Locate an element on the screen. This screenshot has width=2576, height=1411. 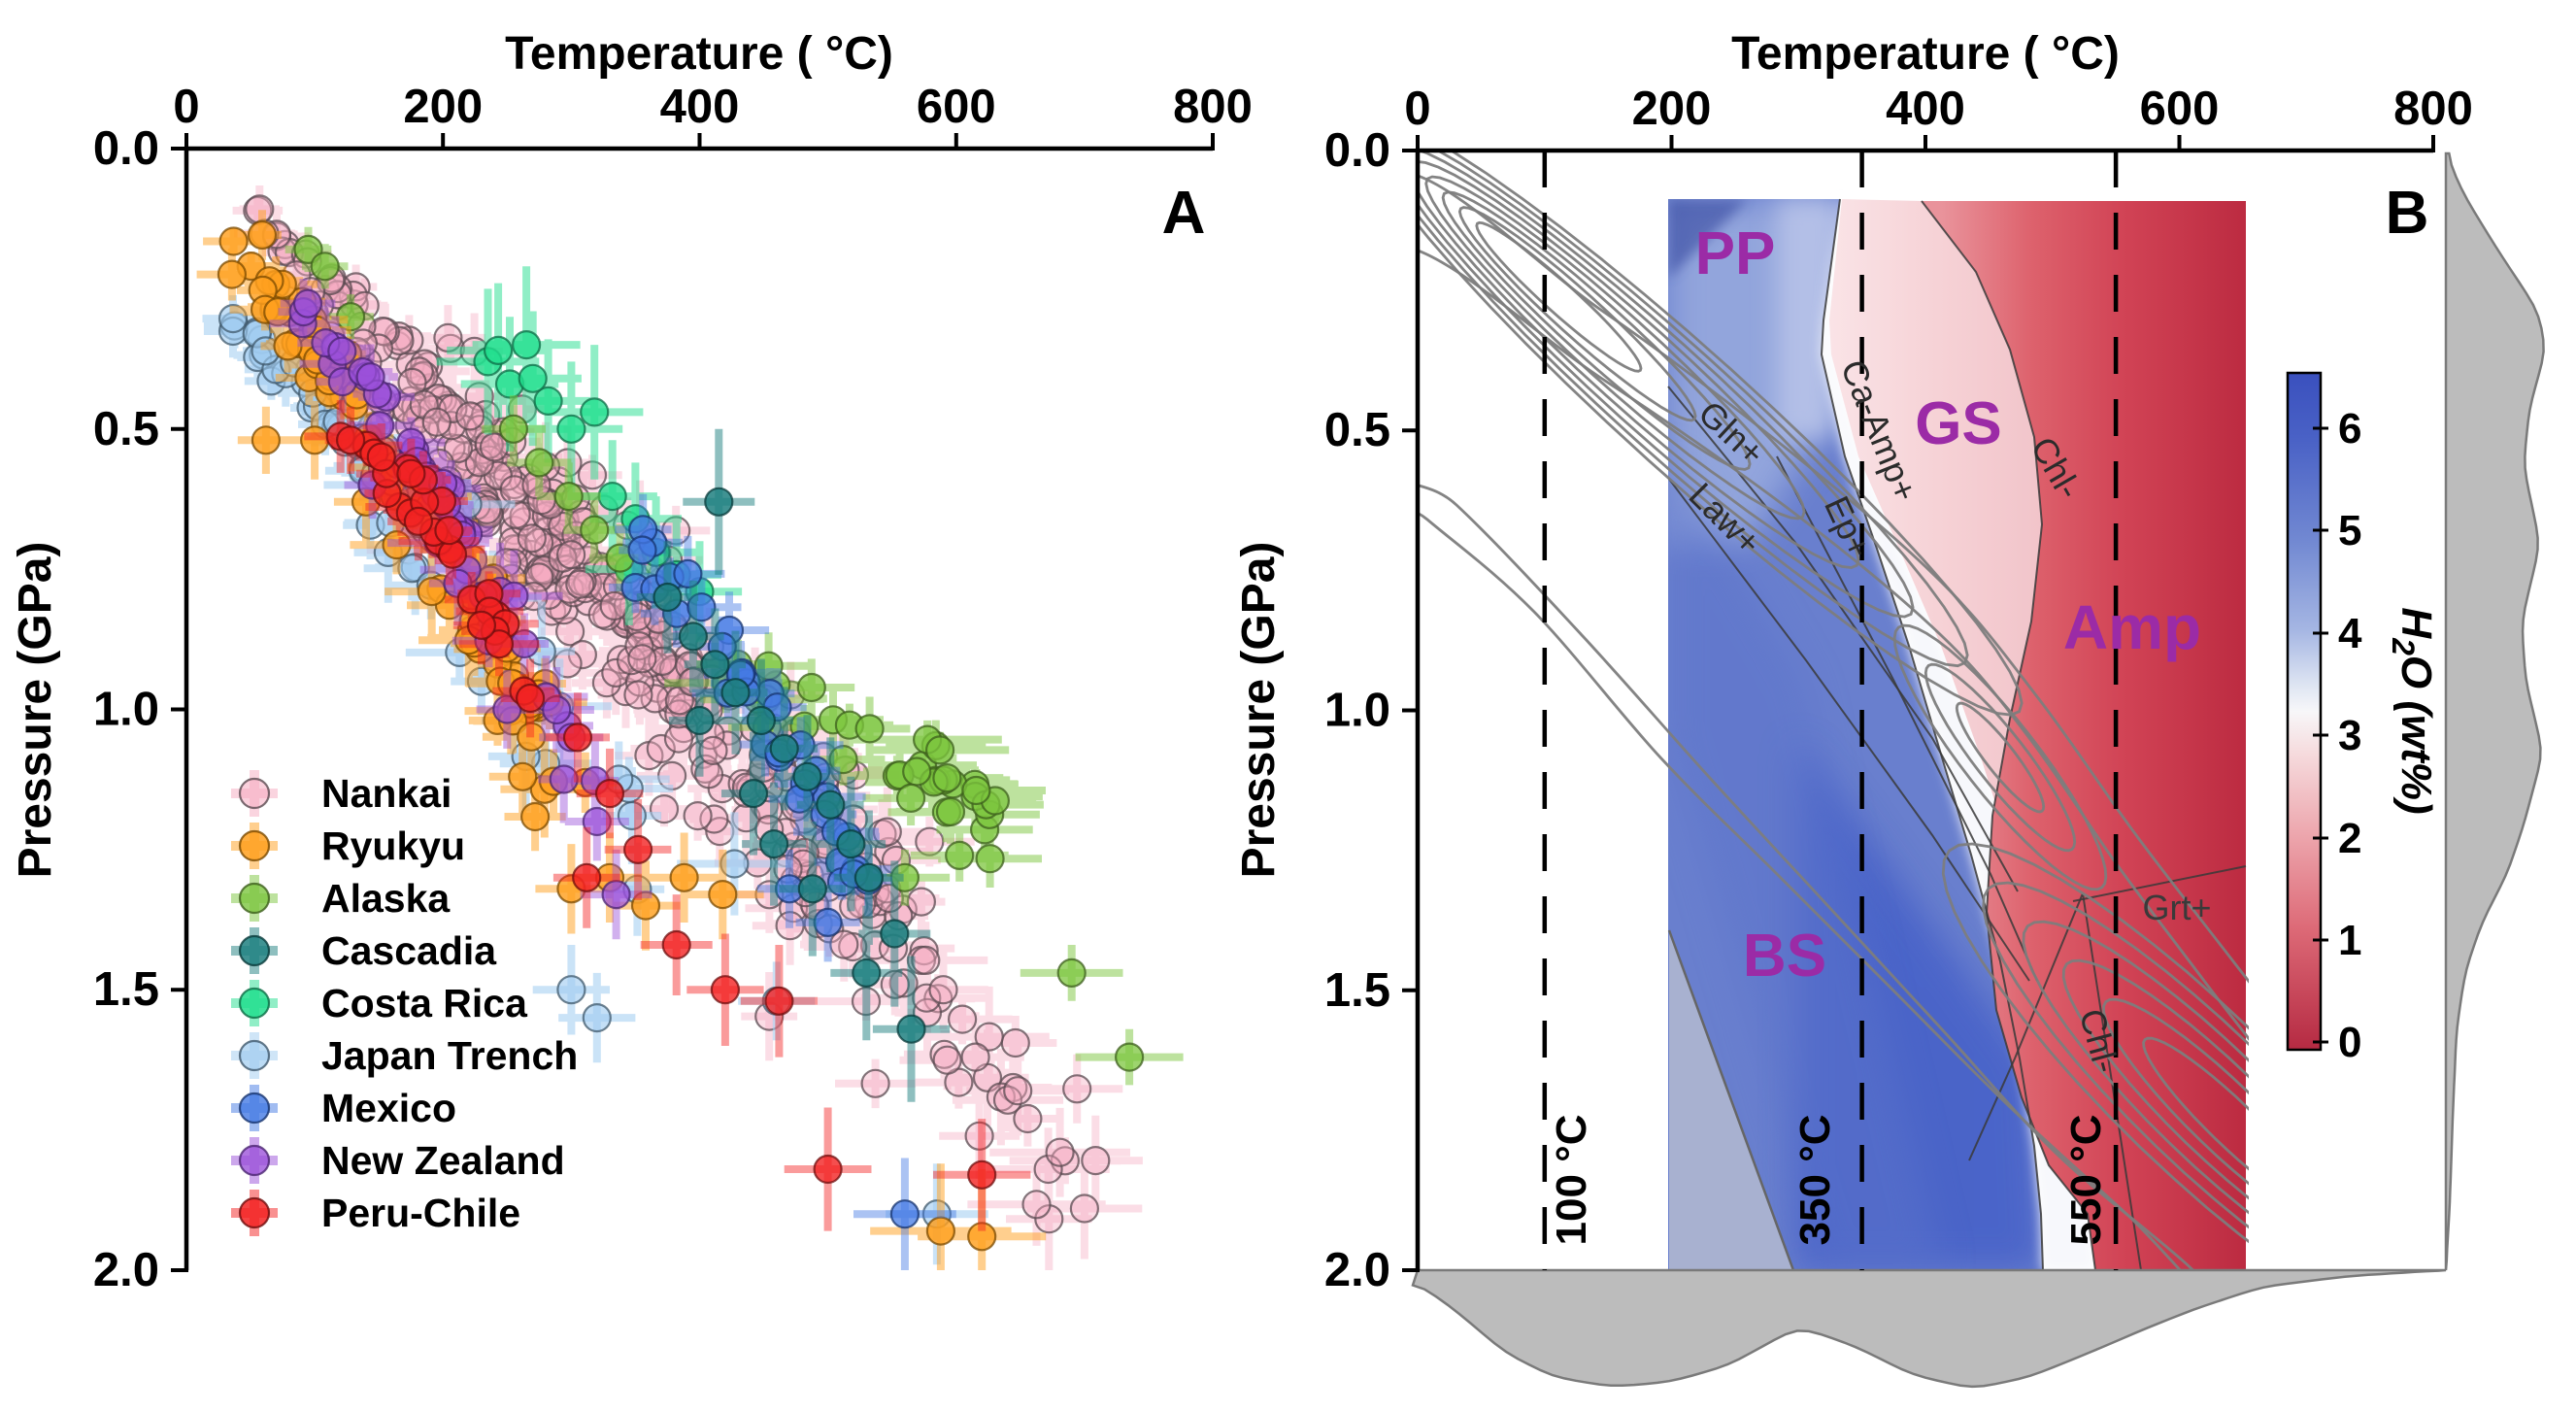
svg-text: 6 is located at coordinates (2349, 429).